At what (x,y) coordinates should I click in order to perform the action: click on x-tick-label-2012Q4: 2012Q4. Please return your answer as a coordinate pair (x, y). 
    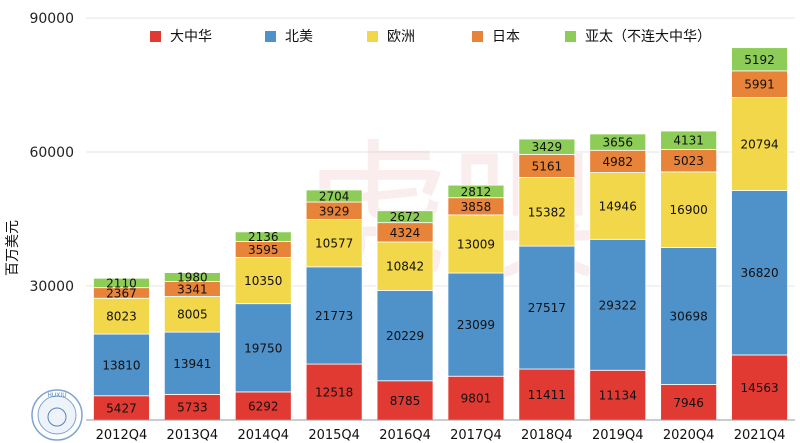
    Looking at the image, I should click on (122, 435).